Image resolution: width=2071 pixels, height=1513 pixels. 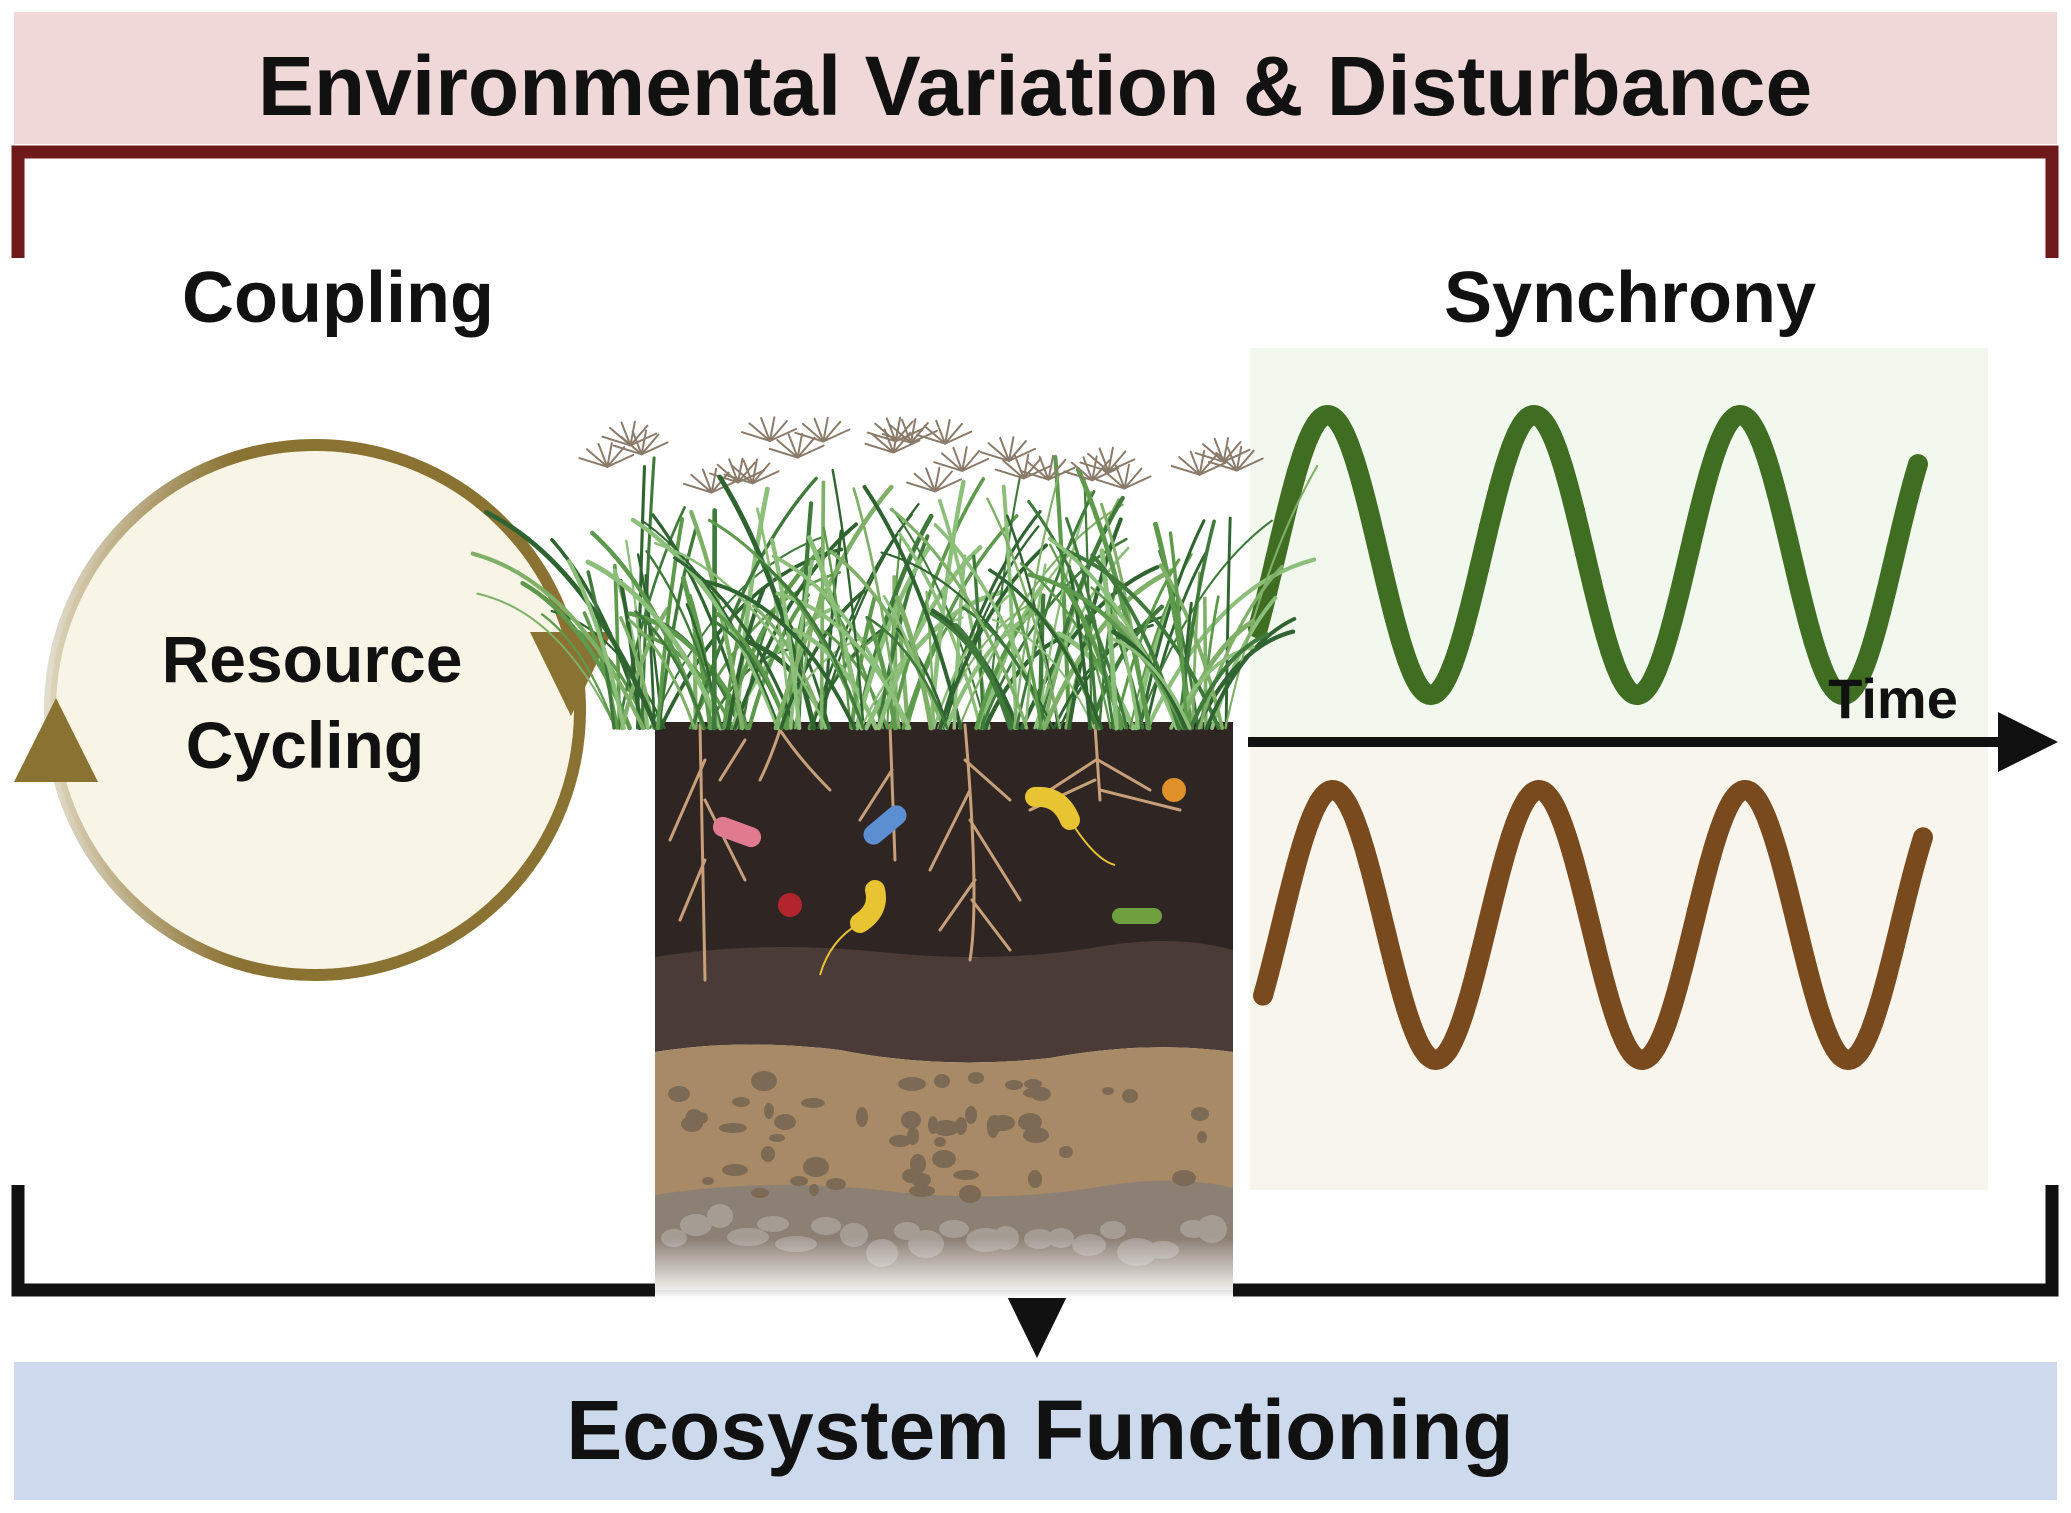 I want to click on footer-band, so click(x=1035, y=1431).